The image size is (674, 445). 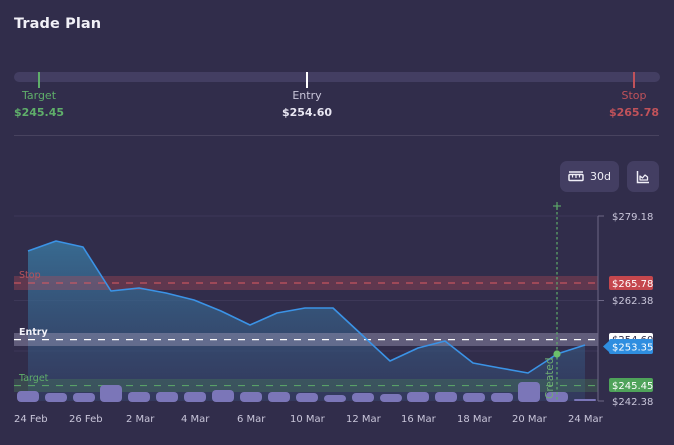 What do you see at coordinates (419, 419) in the screenshot?
I see `x-tick: 16 Mar` at bounding box center [419, 419].